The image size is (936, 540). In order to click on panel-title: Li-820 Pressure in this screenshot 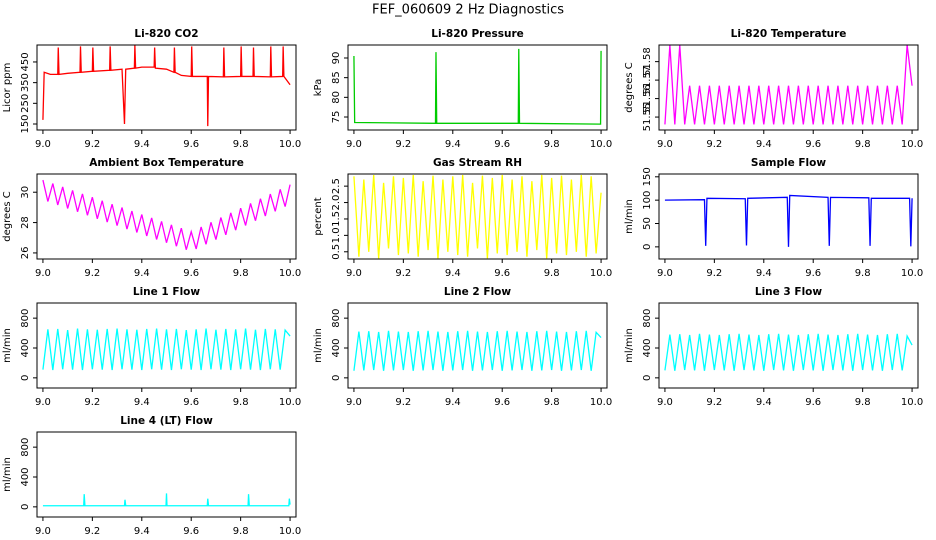, I will do `click(477, 34)`.